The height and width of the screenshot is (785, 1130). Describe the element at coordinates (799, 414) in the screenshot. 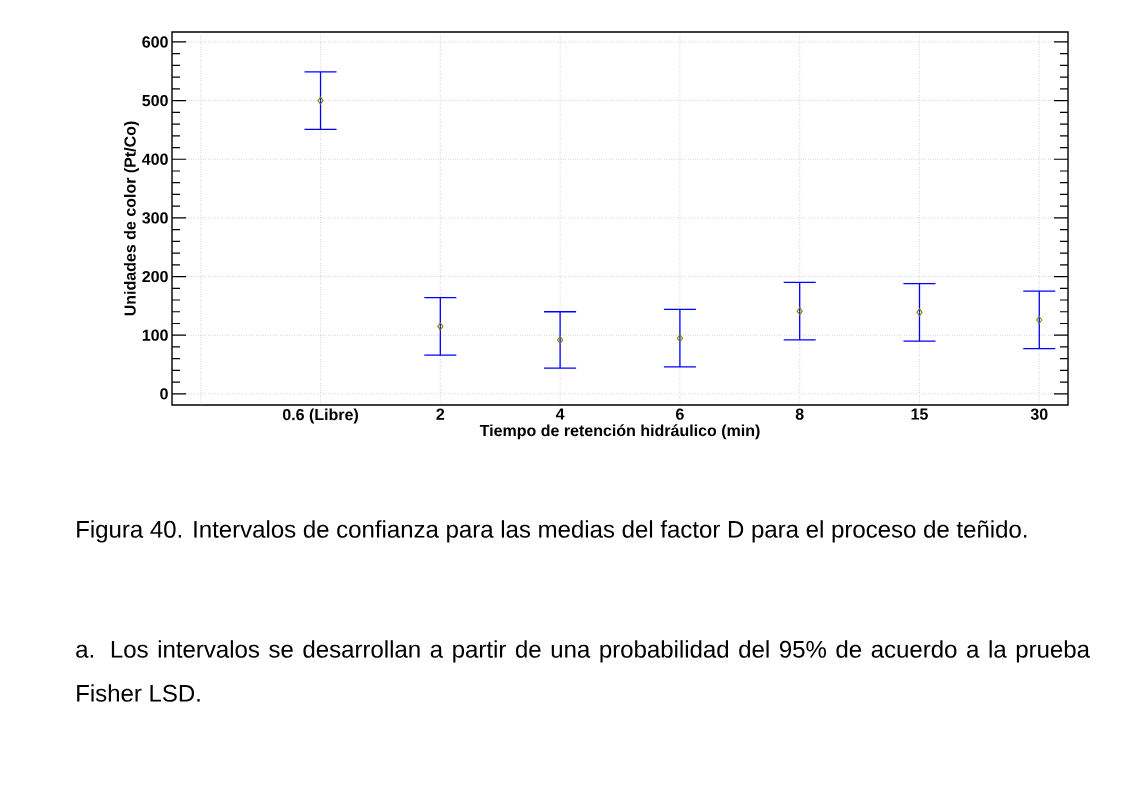

I see `x-tick-label: 8` at that location.